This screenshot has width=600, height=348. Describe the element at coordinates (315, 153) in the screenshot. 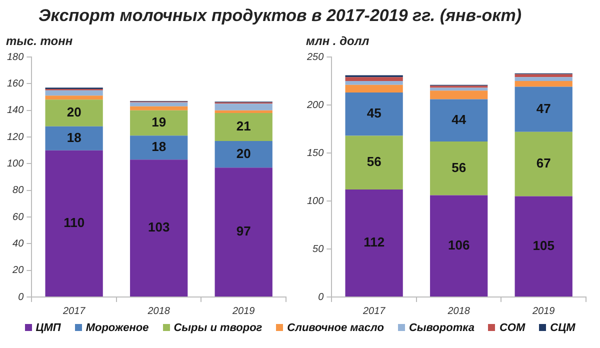

I see `y-tick-label: 150` at that location.